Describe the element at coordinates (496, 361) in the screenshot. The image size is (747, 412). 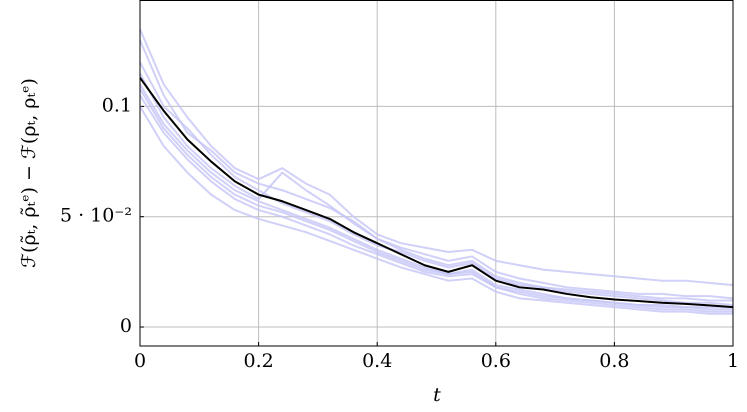
I see `x-tick-label: 0.6` at that location.